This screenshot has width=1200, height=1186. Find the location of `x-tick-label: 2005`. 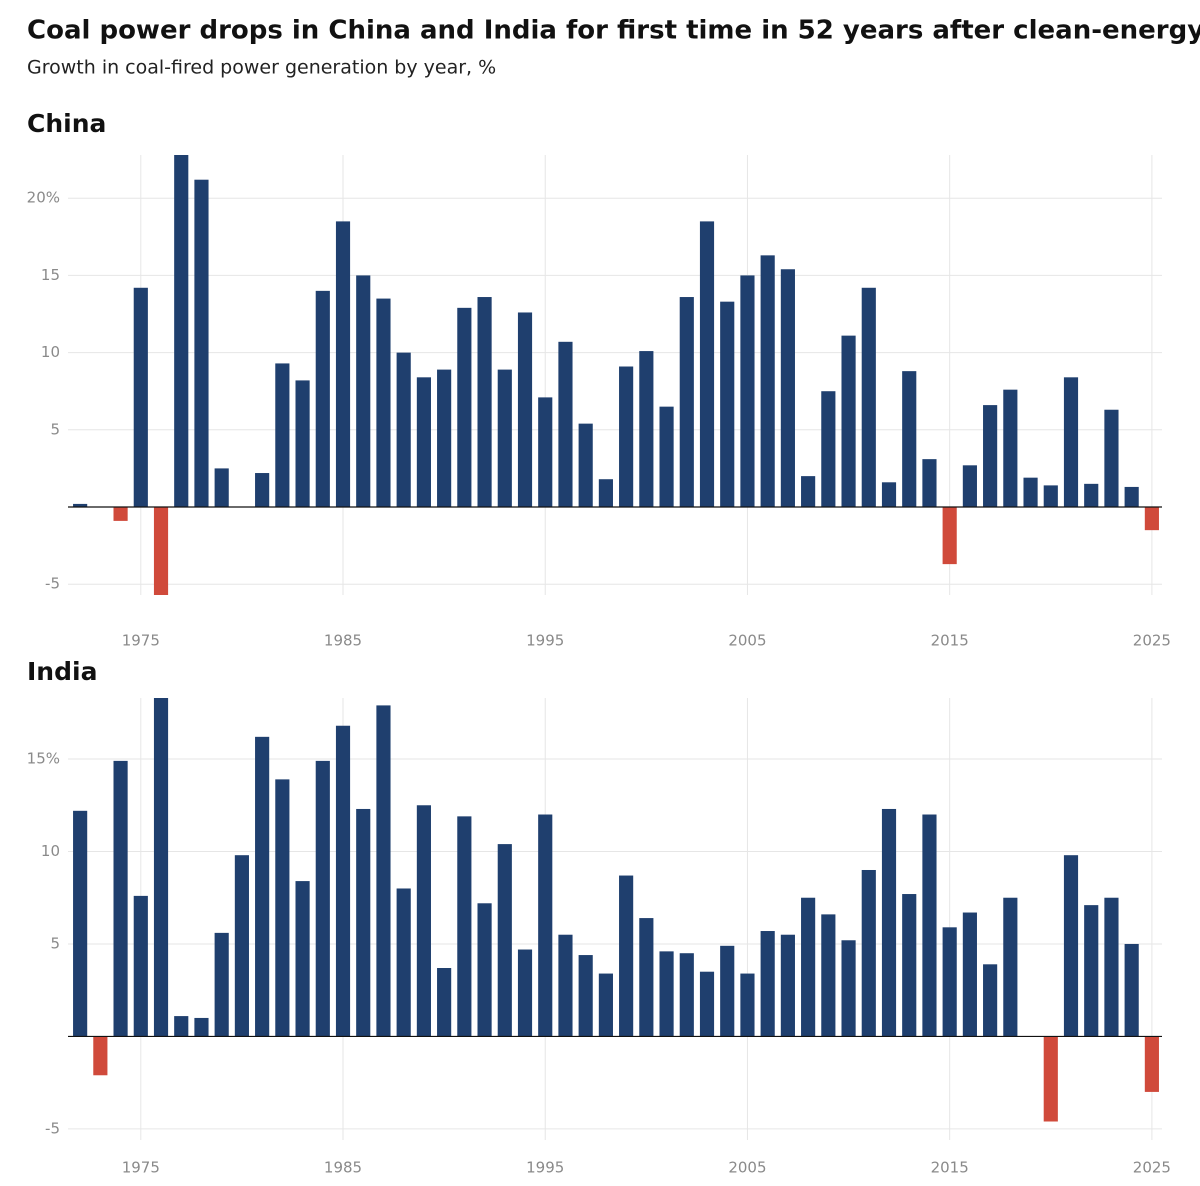

x-tick-label: 2005 is located at coordinates (747, 1168).